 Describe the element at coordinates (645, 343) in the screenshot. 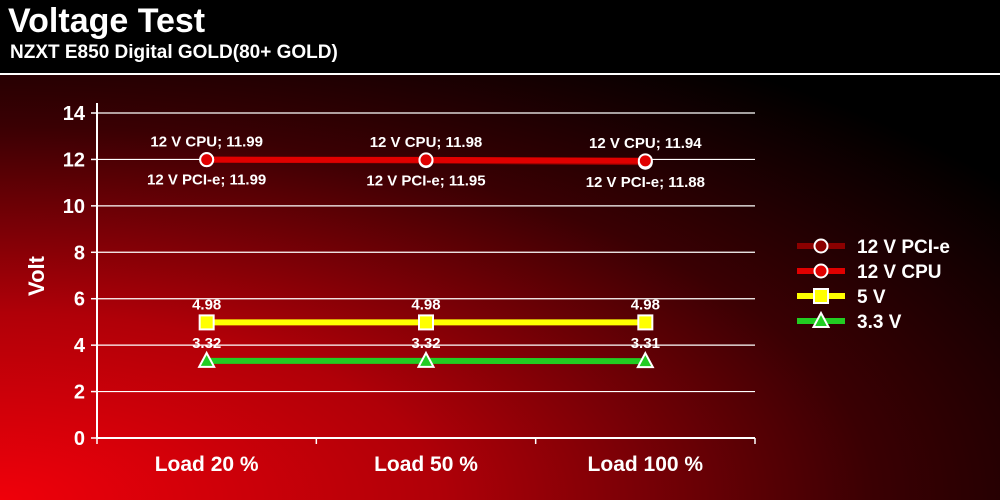

I see `data-label: 3.31` at that location.